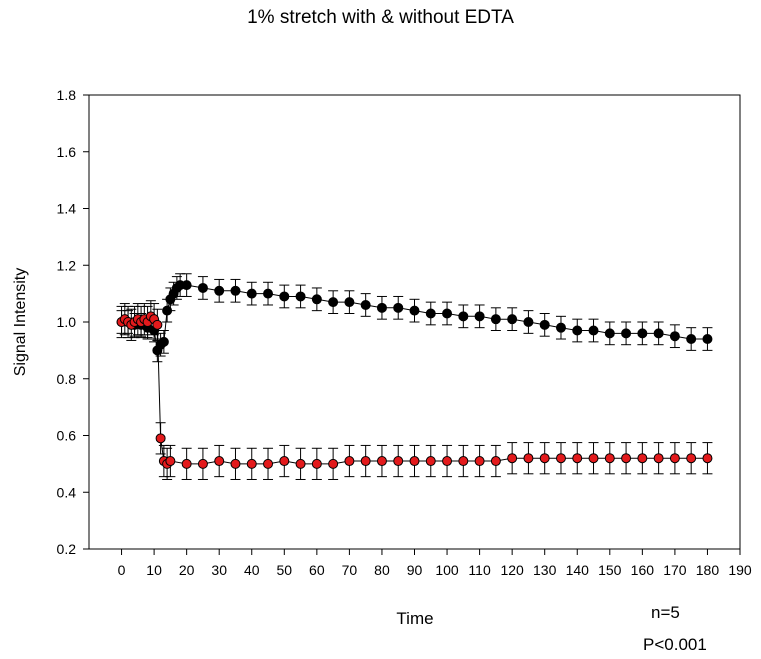 The image size is (761, 659). What do you see at coordinates (350, 570) in the screenshot?
I see `x-tick-label: 70` at bounding box center [350, 570].